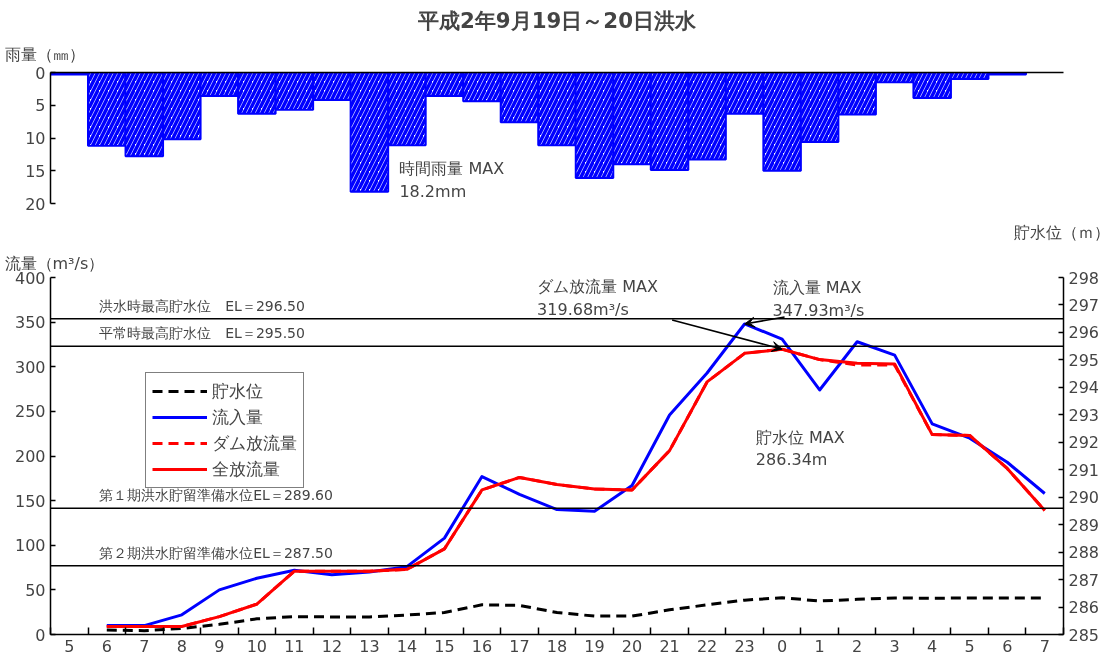  Describe the element at coordinates (1084, 470) in the screenshot. I see `y2-tick-label: 291` at that location.